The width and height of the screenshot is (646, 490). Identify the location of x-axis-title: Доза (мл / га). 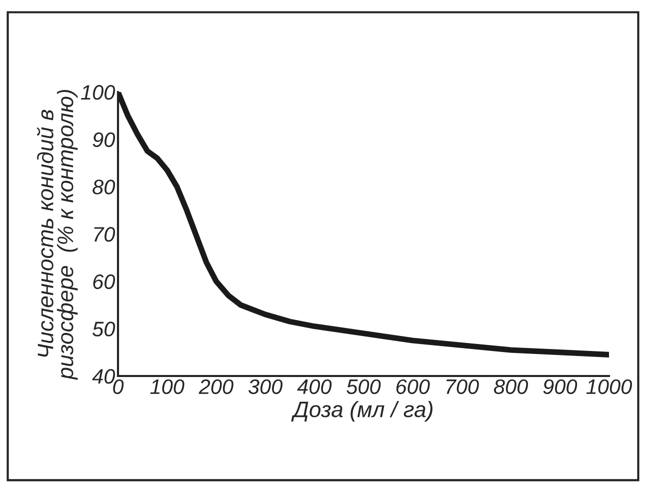
(361, 411).